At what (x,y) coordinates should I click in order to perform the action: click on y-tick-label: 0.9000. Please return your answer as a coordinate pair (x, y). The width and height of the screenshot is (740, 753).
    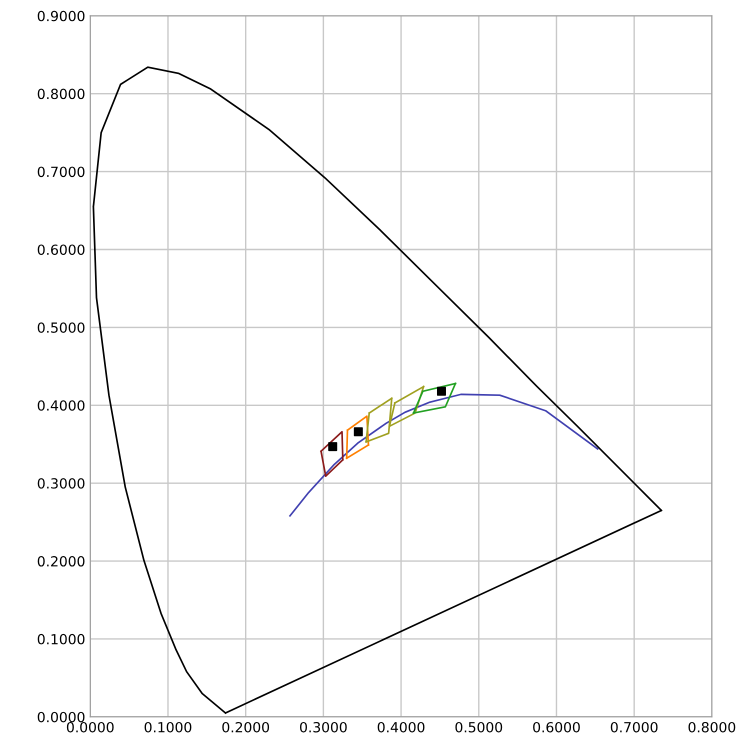
    Looking at the image, I should click on (61, 16).